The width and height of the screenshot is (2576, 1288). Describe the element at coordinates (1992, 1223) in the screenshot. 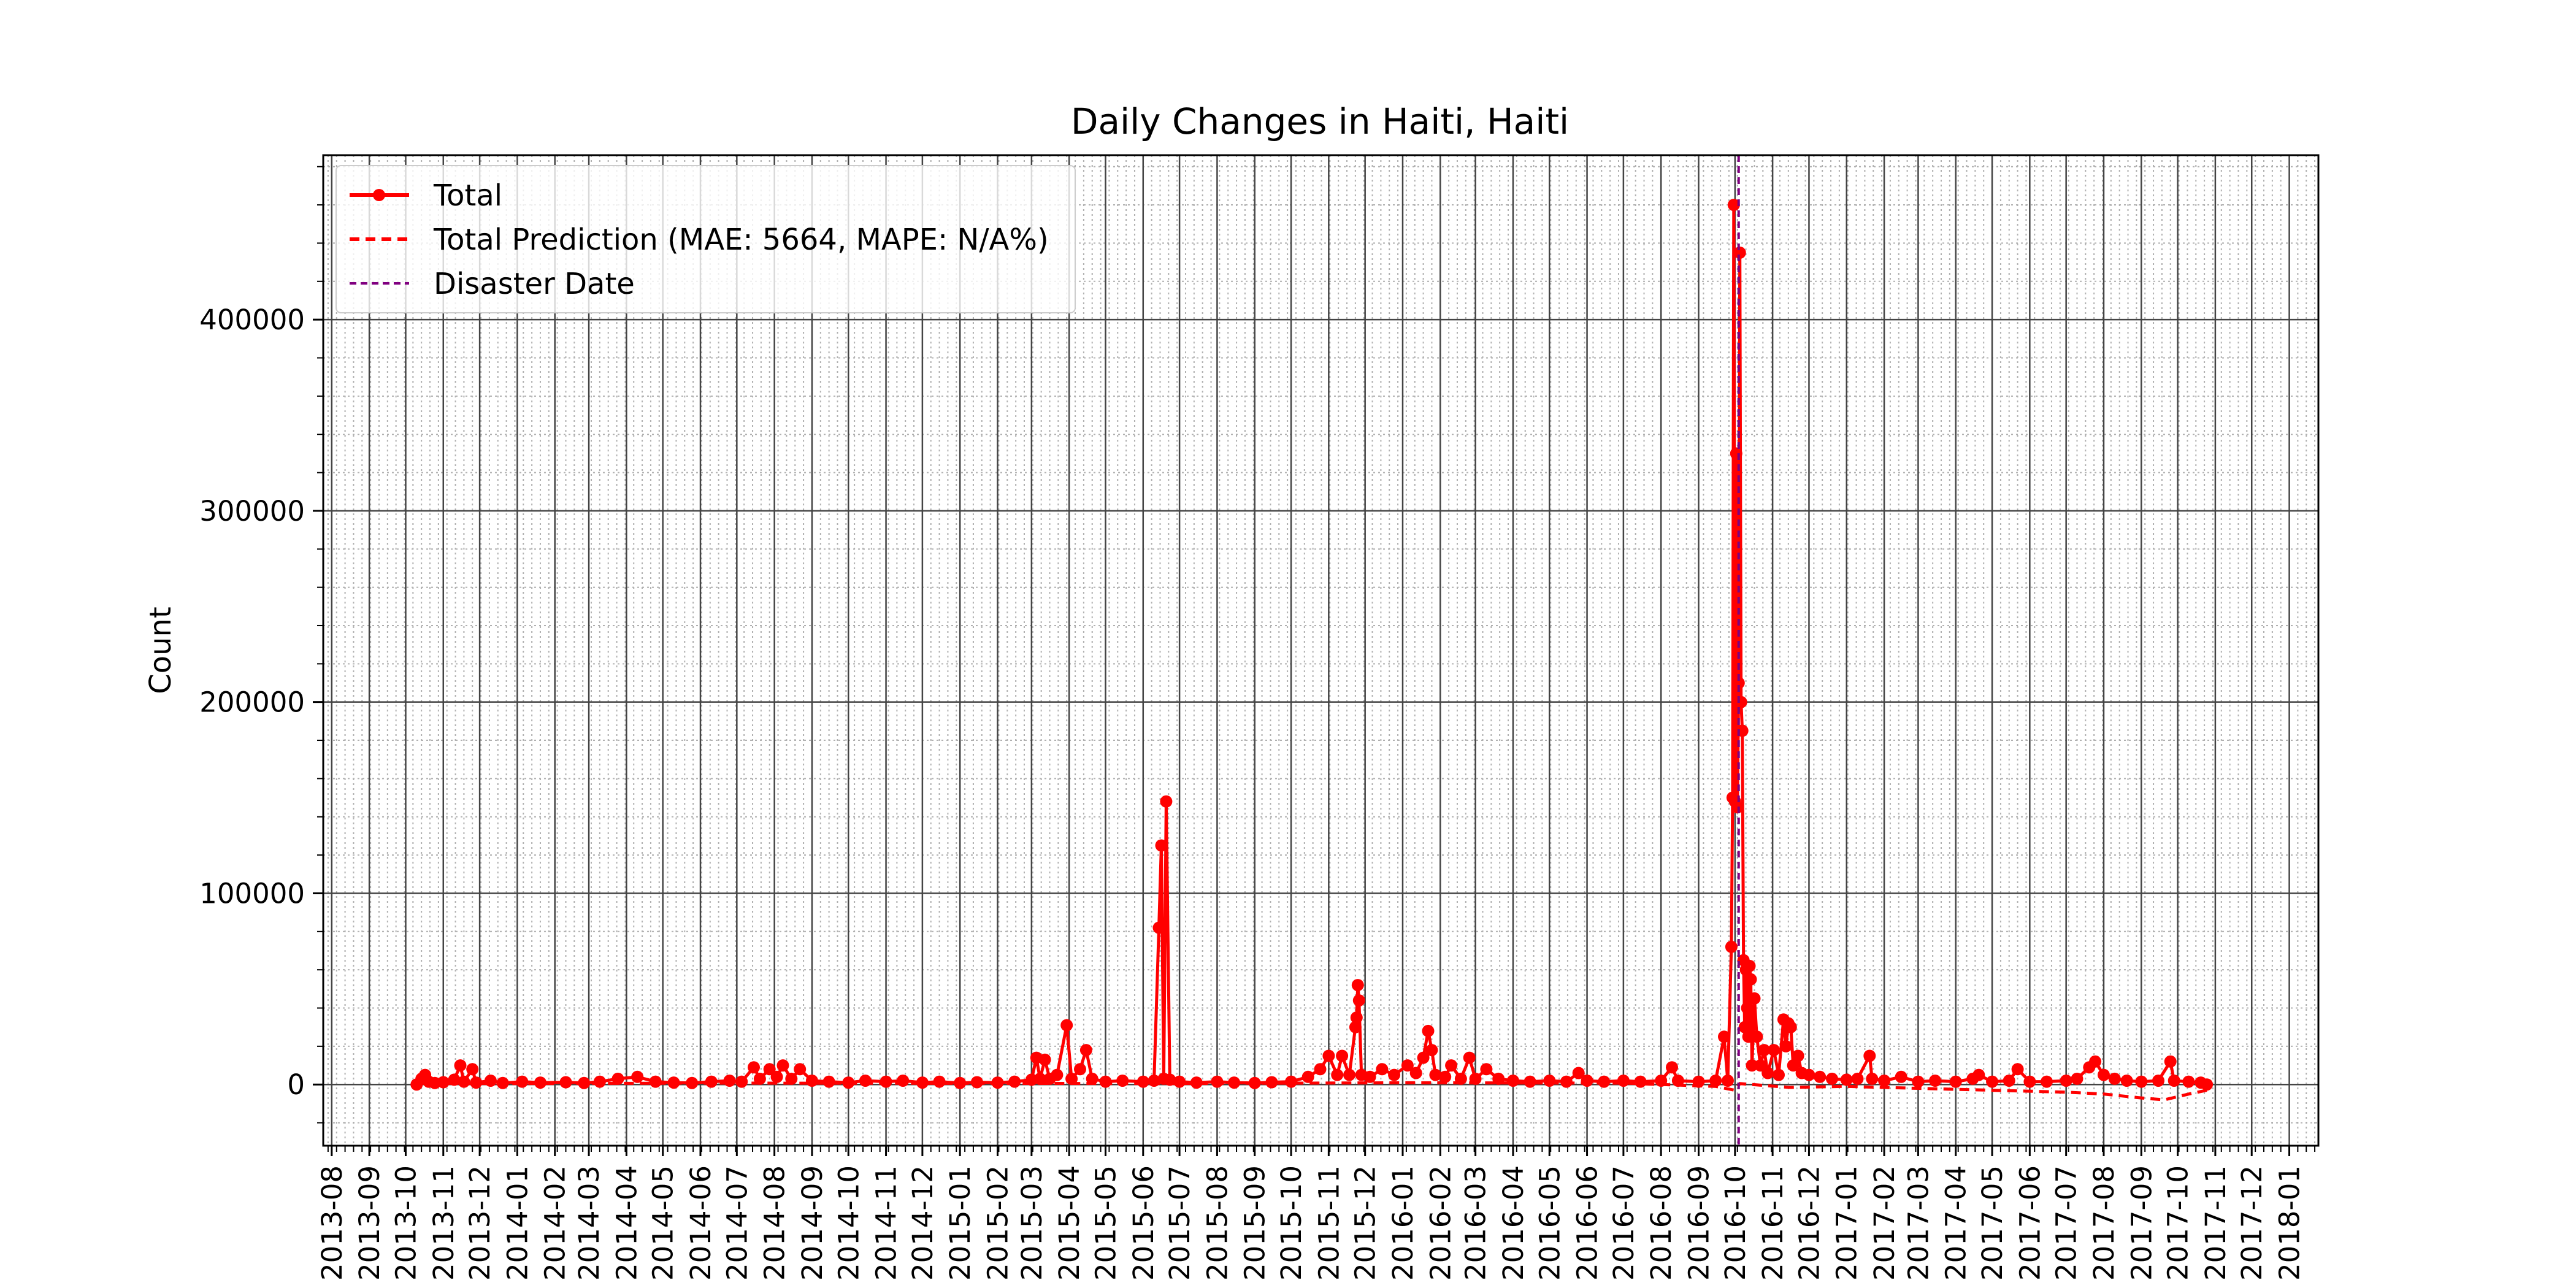

I see `x-tick-label: 2017-05` at that location.